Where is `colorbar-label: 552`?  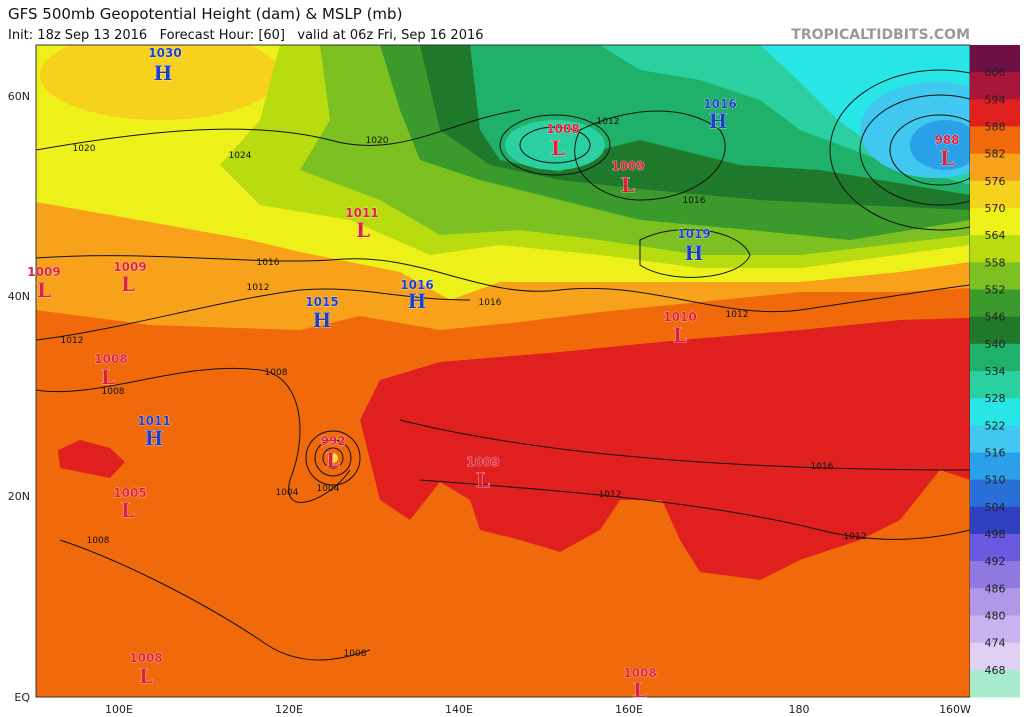 colorbar-label: 552 is located at coordinates (995, 290).